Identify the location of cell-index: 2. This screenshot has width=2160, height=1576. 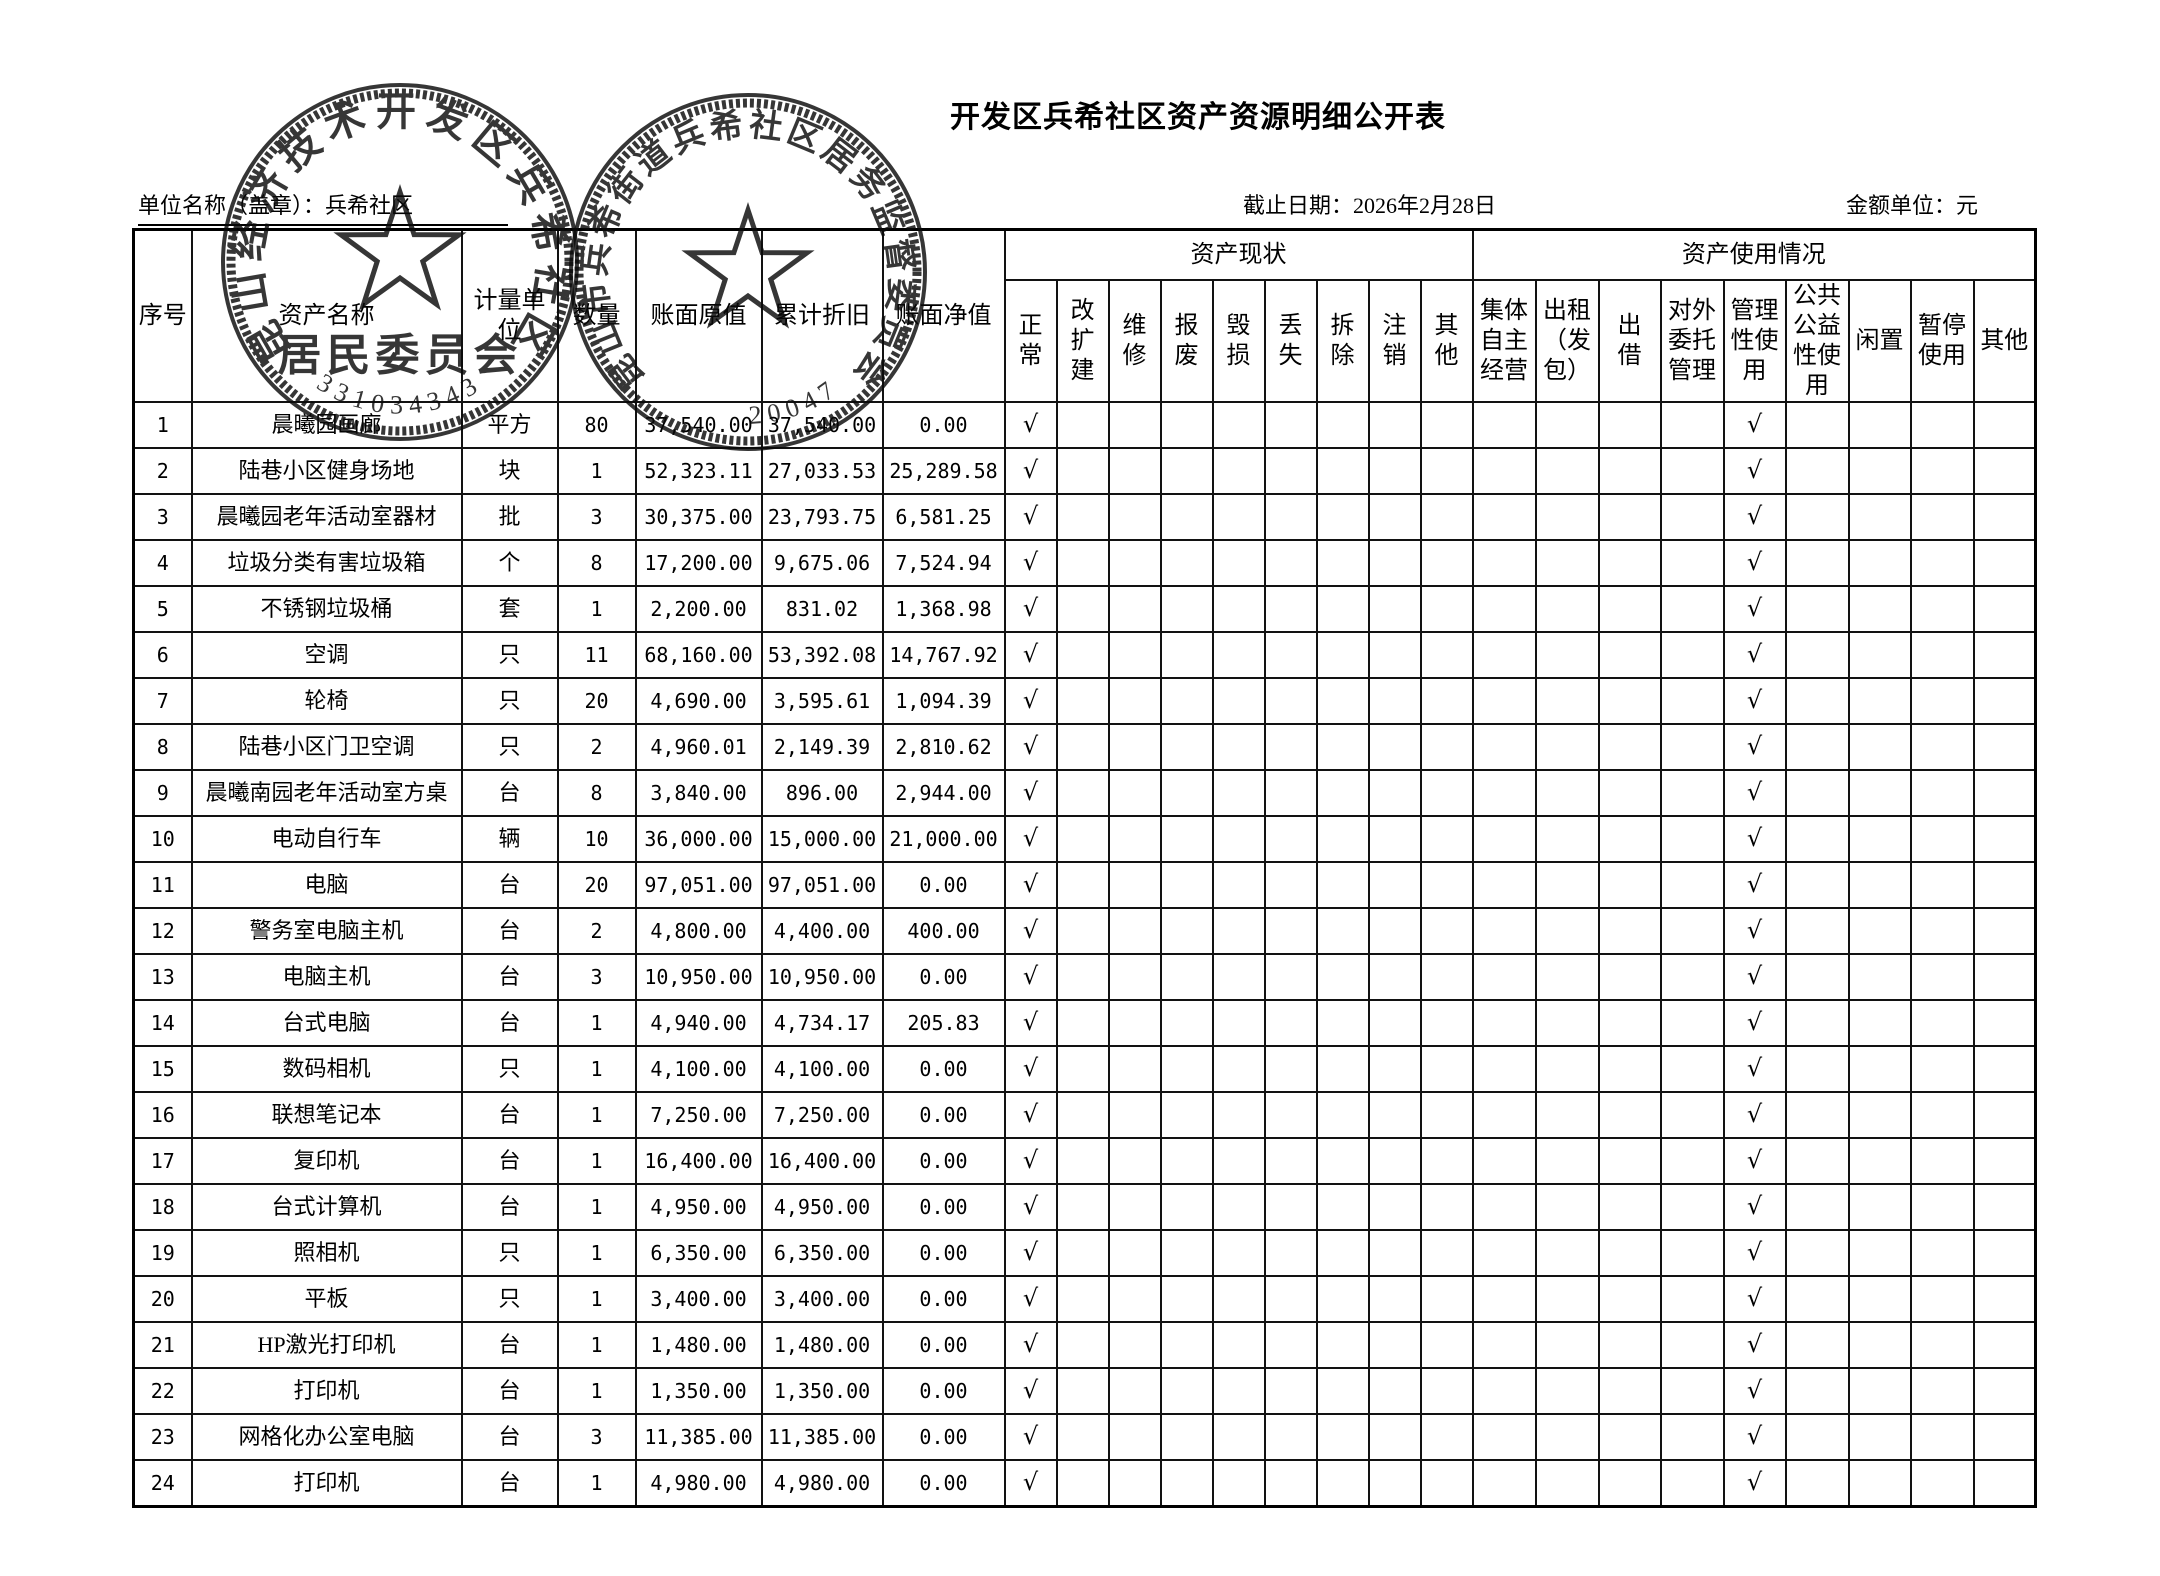
(162, 471).